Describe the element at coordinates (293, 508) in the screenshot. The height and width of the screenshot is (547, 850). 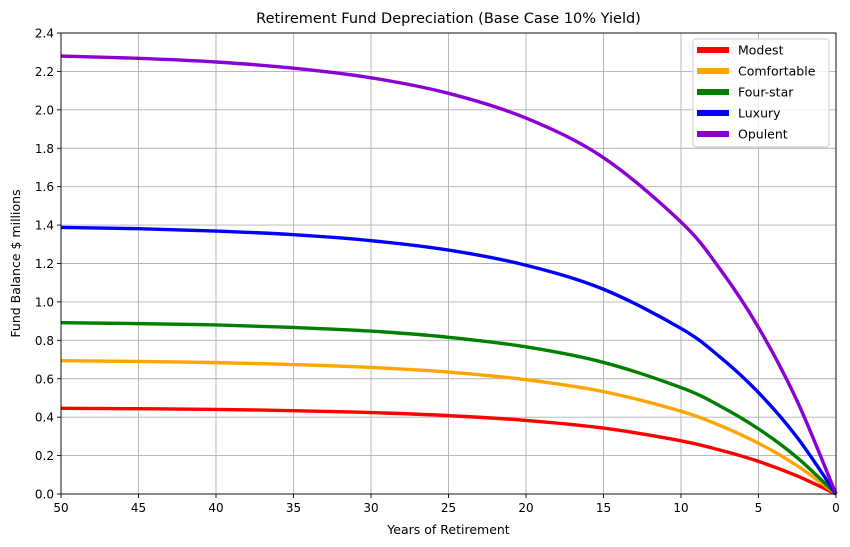
I see `x-tick-label: 35` at that location.